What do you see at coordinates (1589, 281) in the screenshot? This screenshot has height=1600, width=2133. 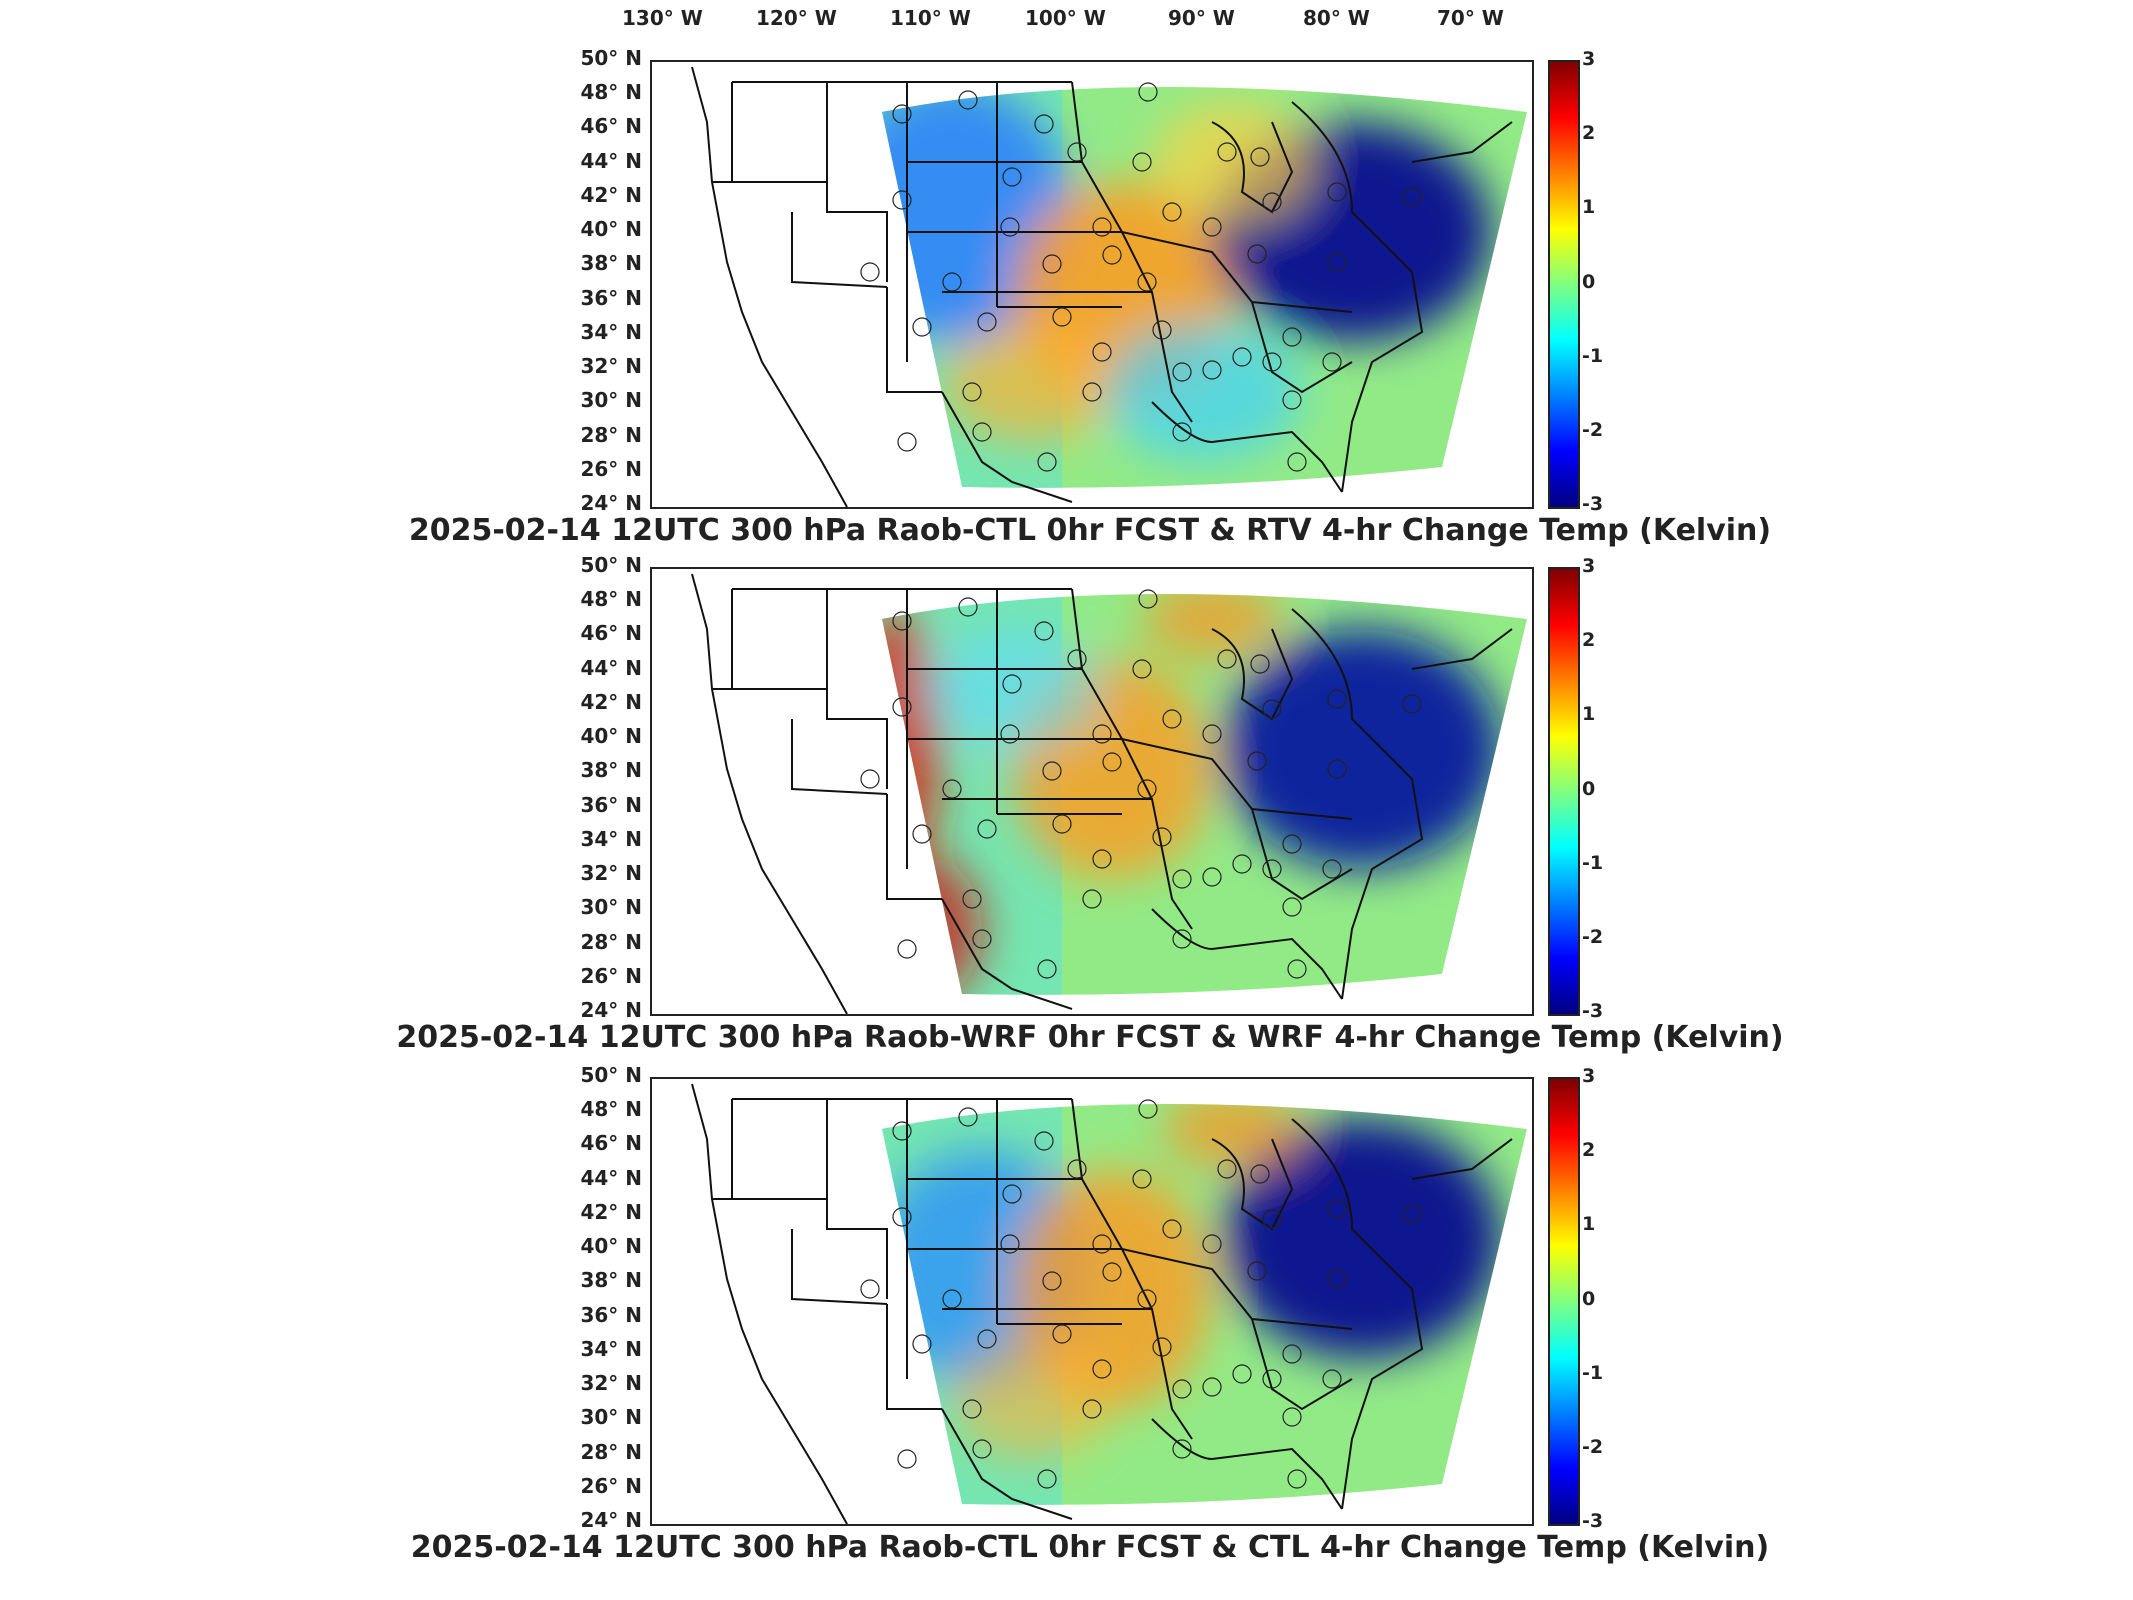 I see `colorbar-tick-label: 0` at bounding box center [1589, 281].